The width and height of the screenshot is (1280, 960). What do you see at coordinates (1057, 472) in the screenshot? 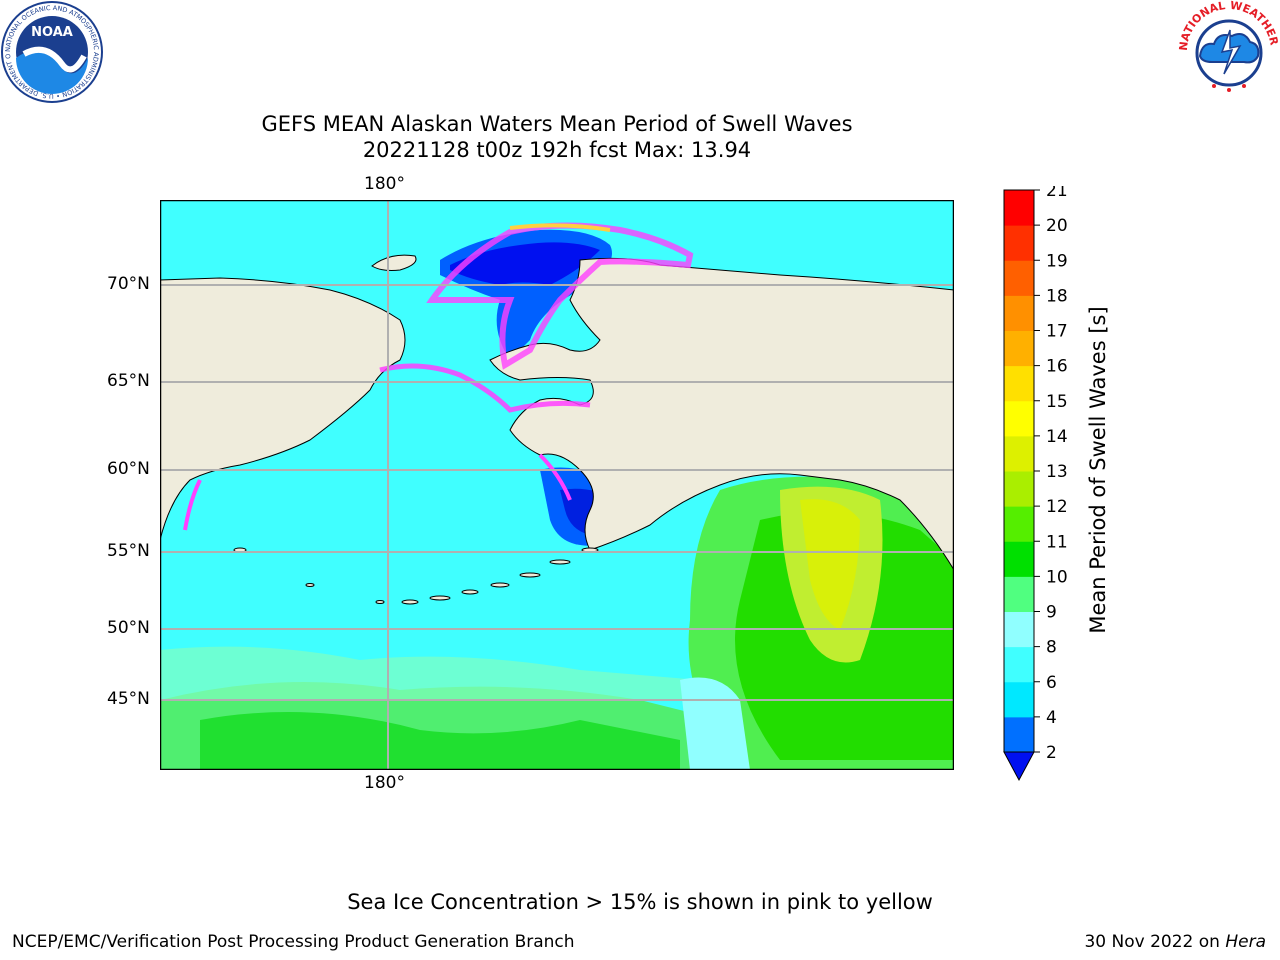
I see `colorbar-tick-label: 13` at bounding box center [1057, 472].